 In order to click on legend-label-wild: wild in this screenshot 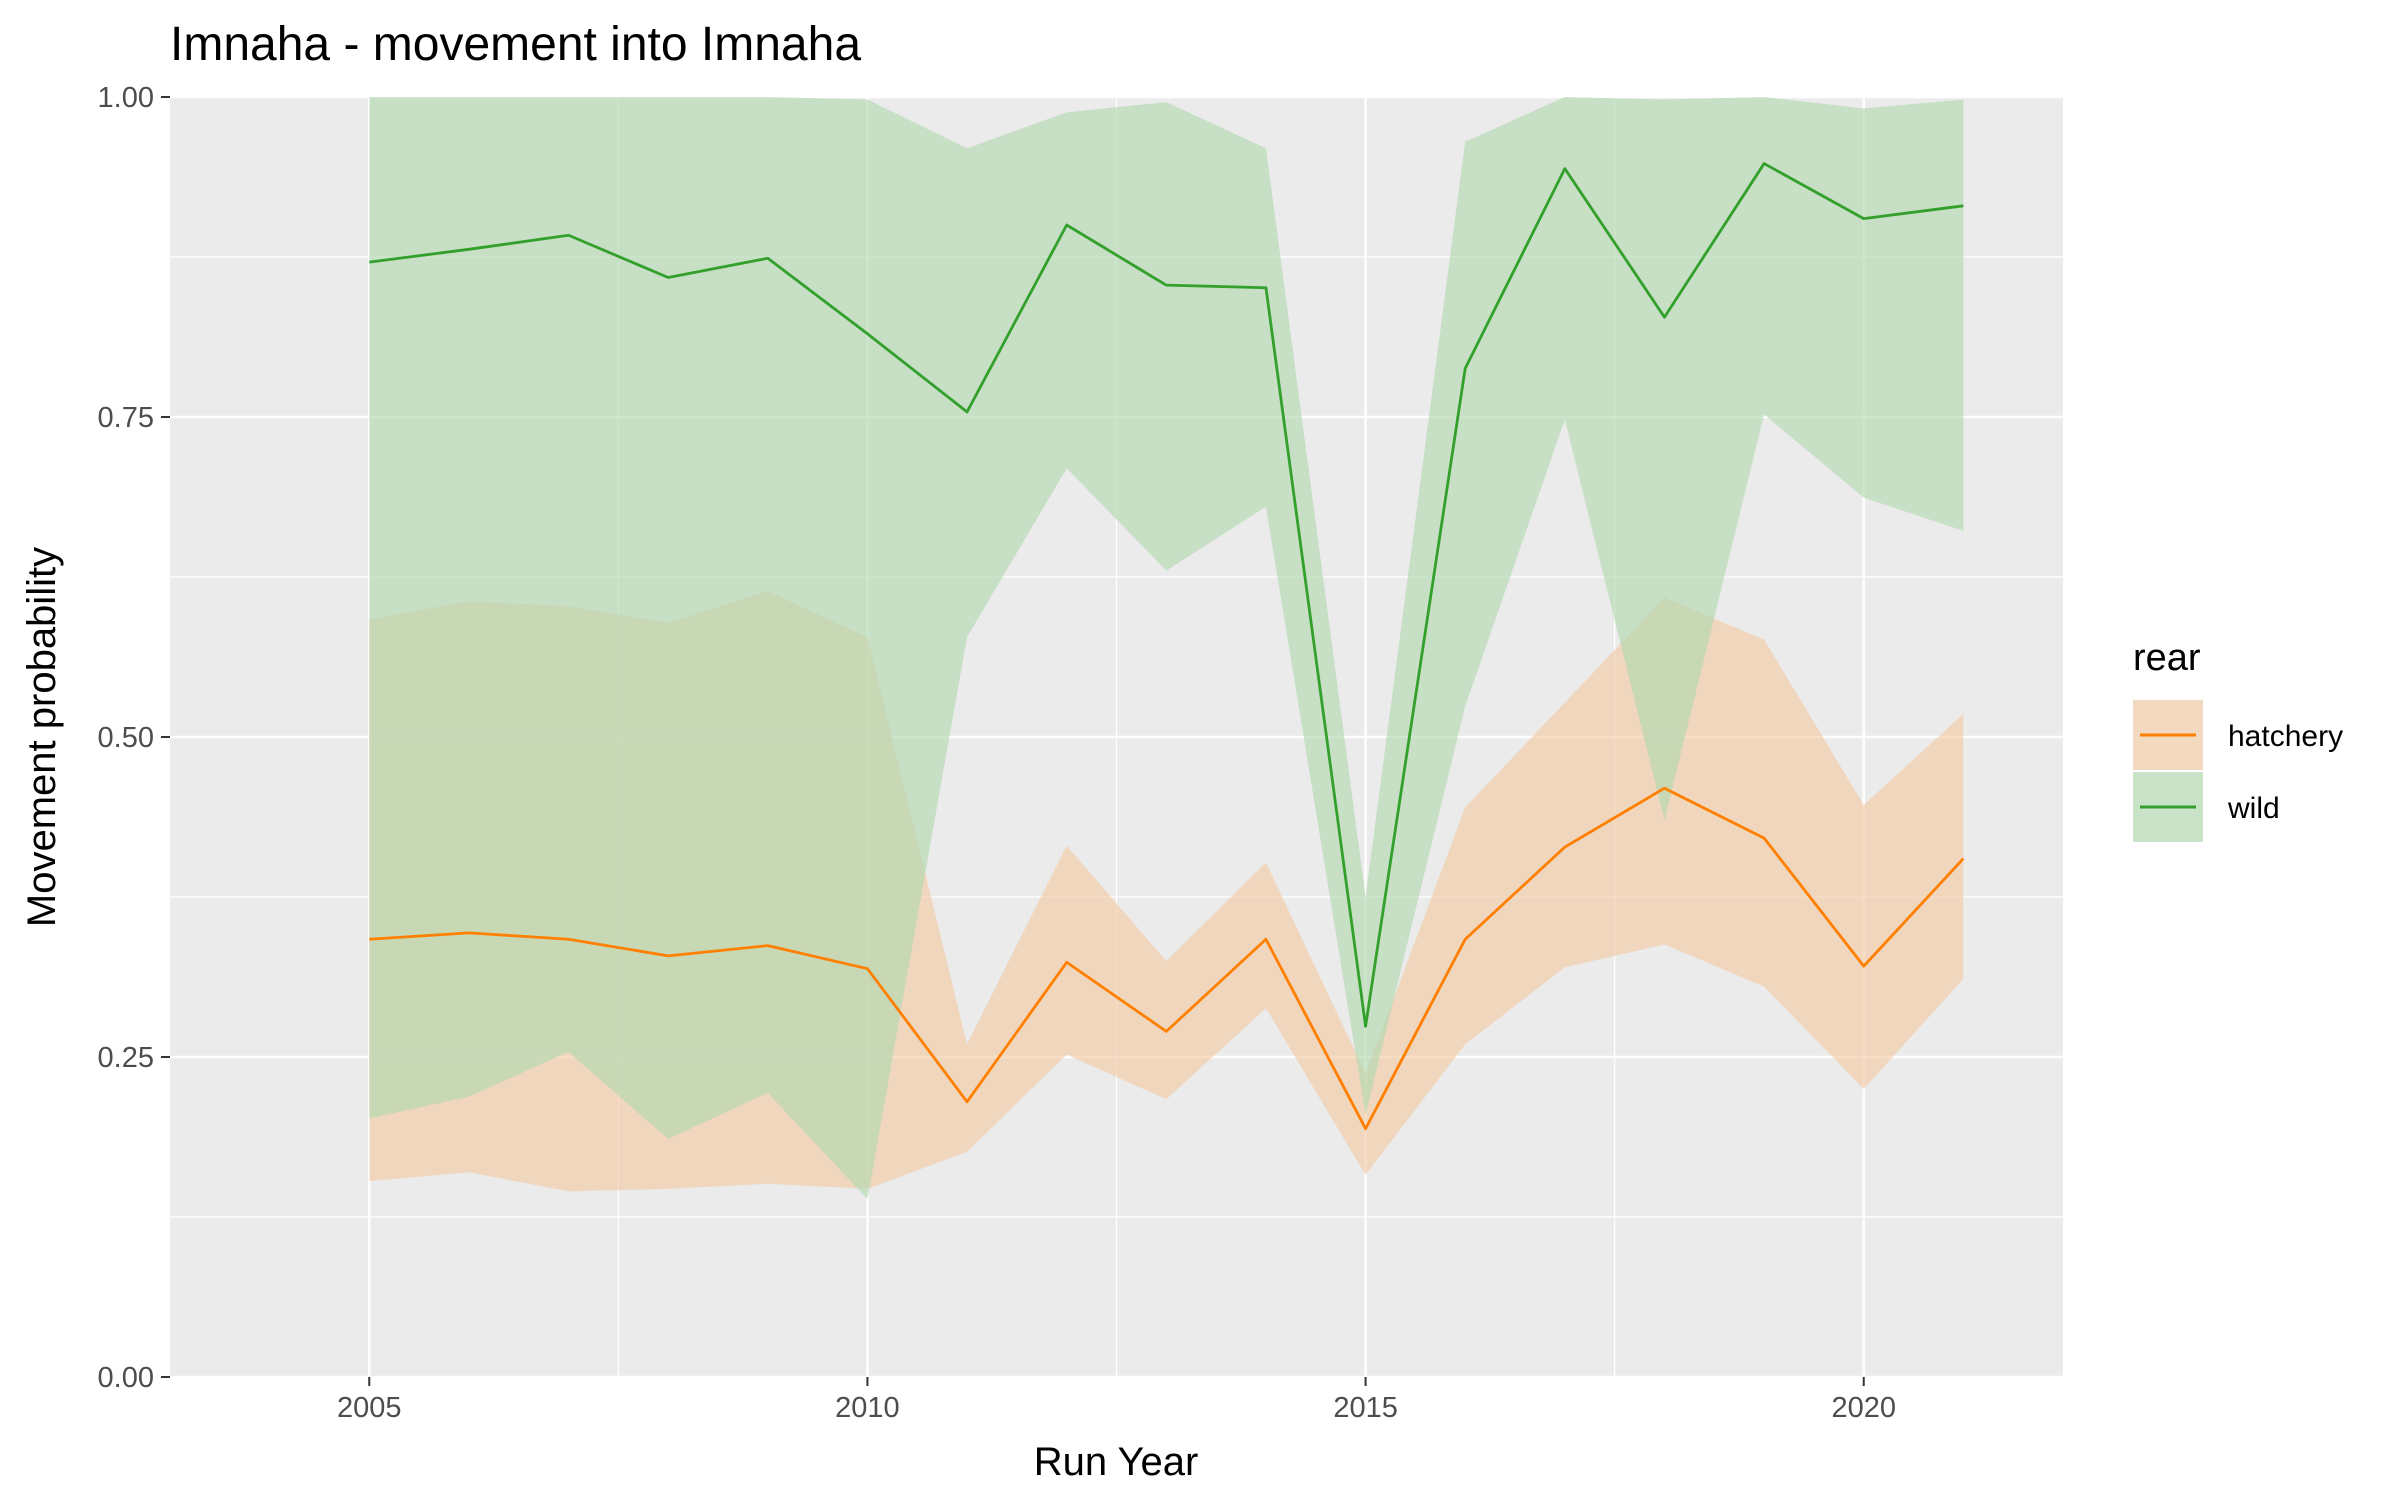, I will do `click(2253, 808)`.